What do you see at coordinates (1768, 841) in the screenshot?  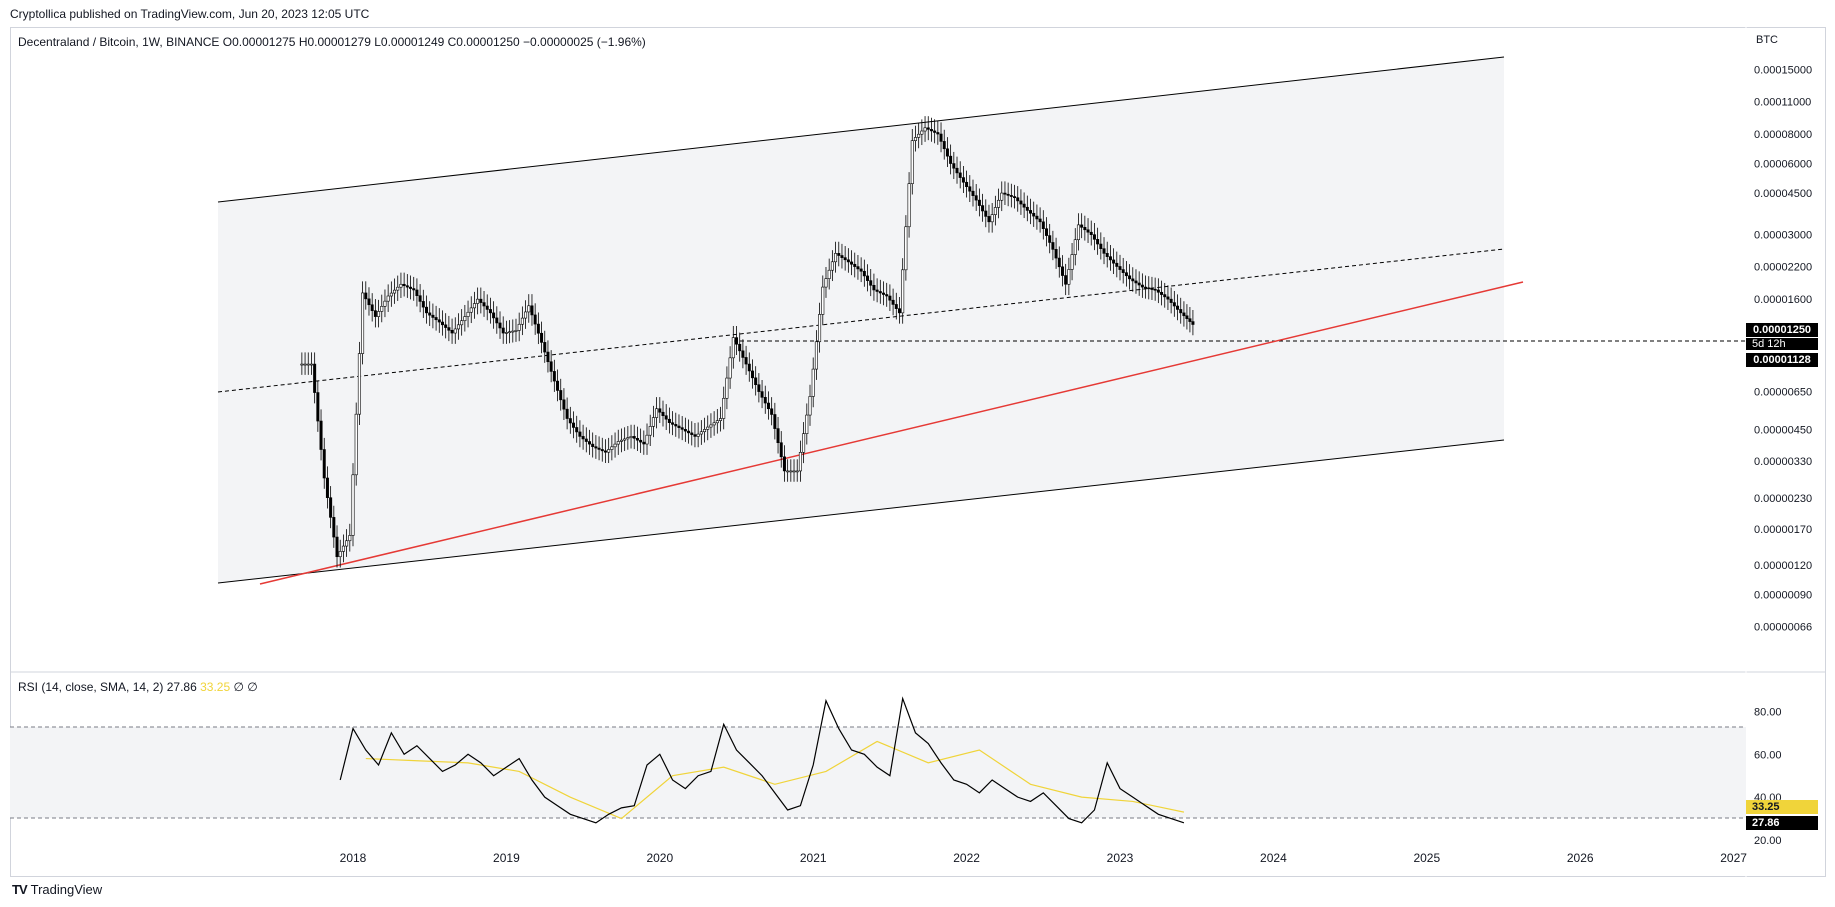 I see `rsi-tick-label: 20.00` at bounding box center [1768, 841].